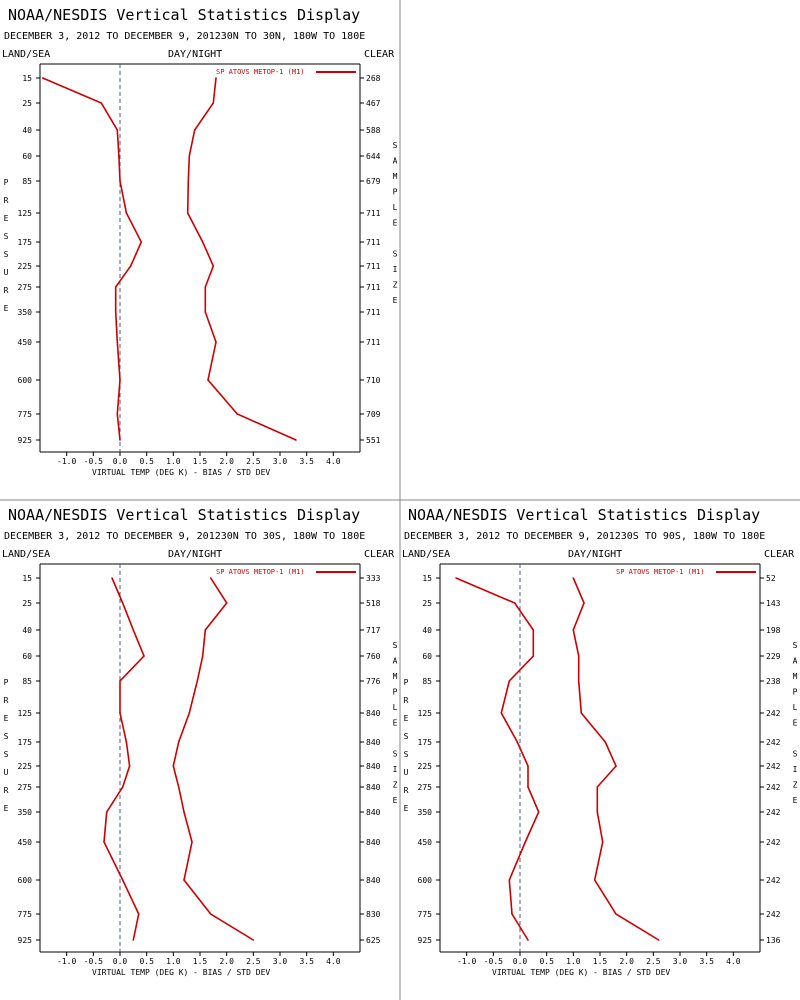 The width and height of the screenshot is (800, 1000). Describe the element at coordinates (27, 181) in the screenshot. I see `pressure-tick-label: 85` at that location.